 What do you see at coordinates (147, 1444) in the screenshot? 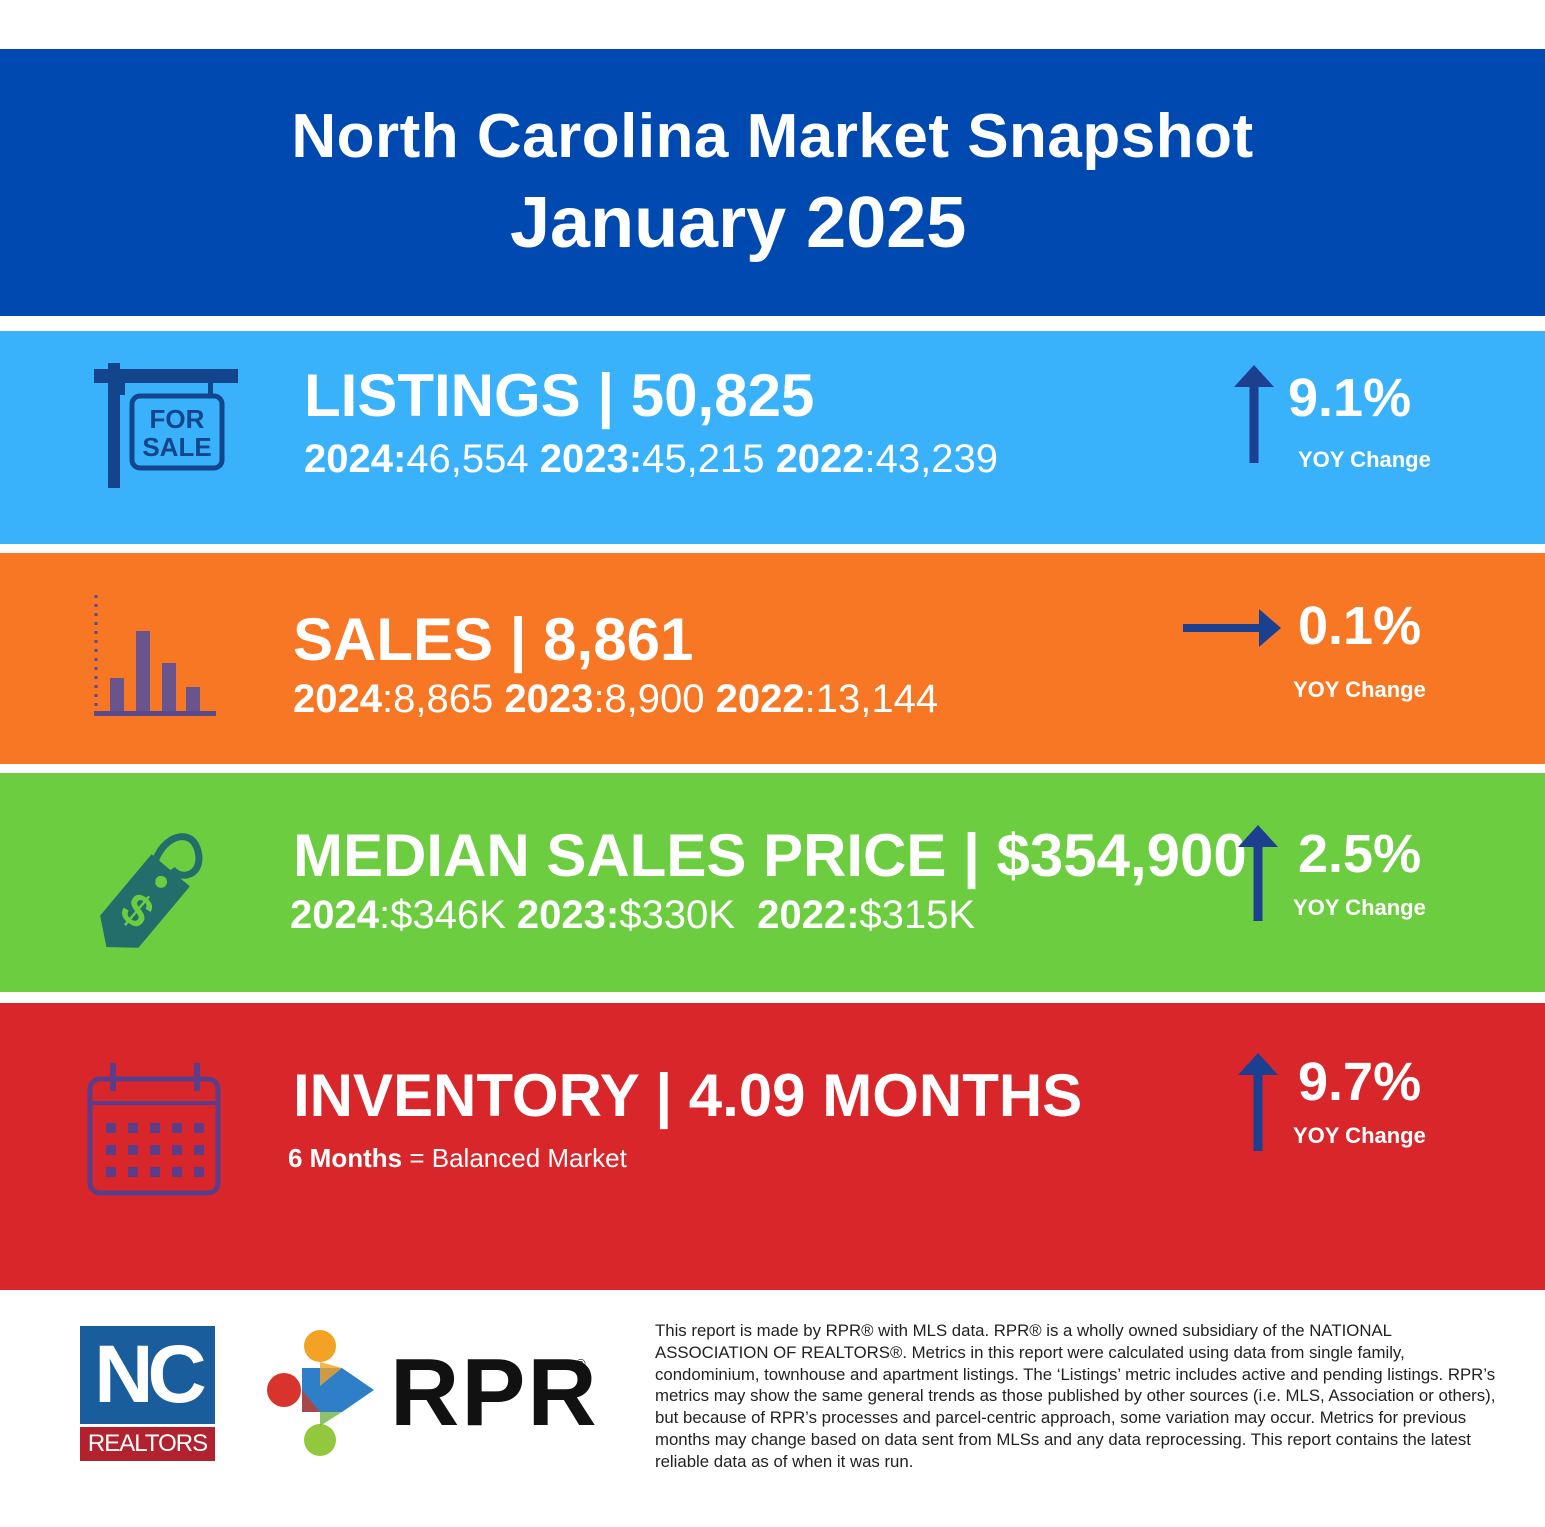
I see `realtors-logo-text: REALTORS` at bounding box center [147, 1444].